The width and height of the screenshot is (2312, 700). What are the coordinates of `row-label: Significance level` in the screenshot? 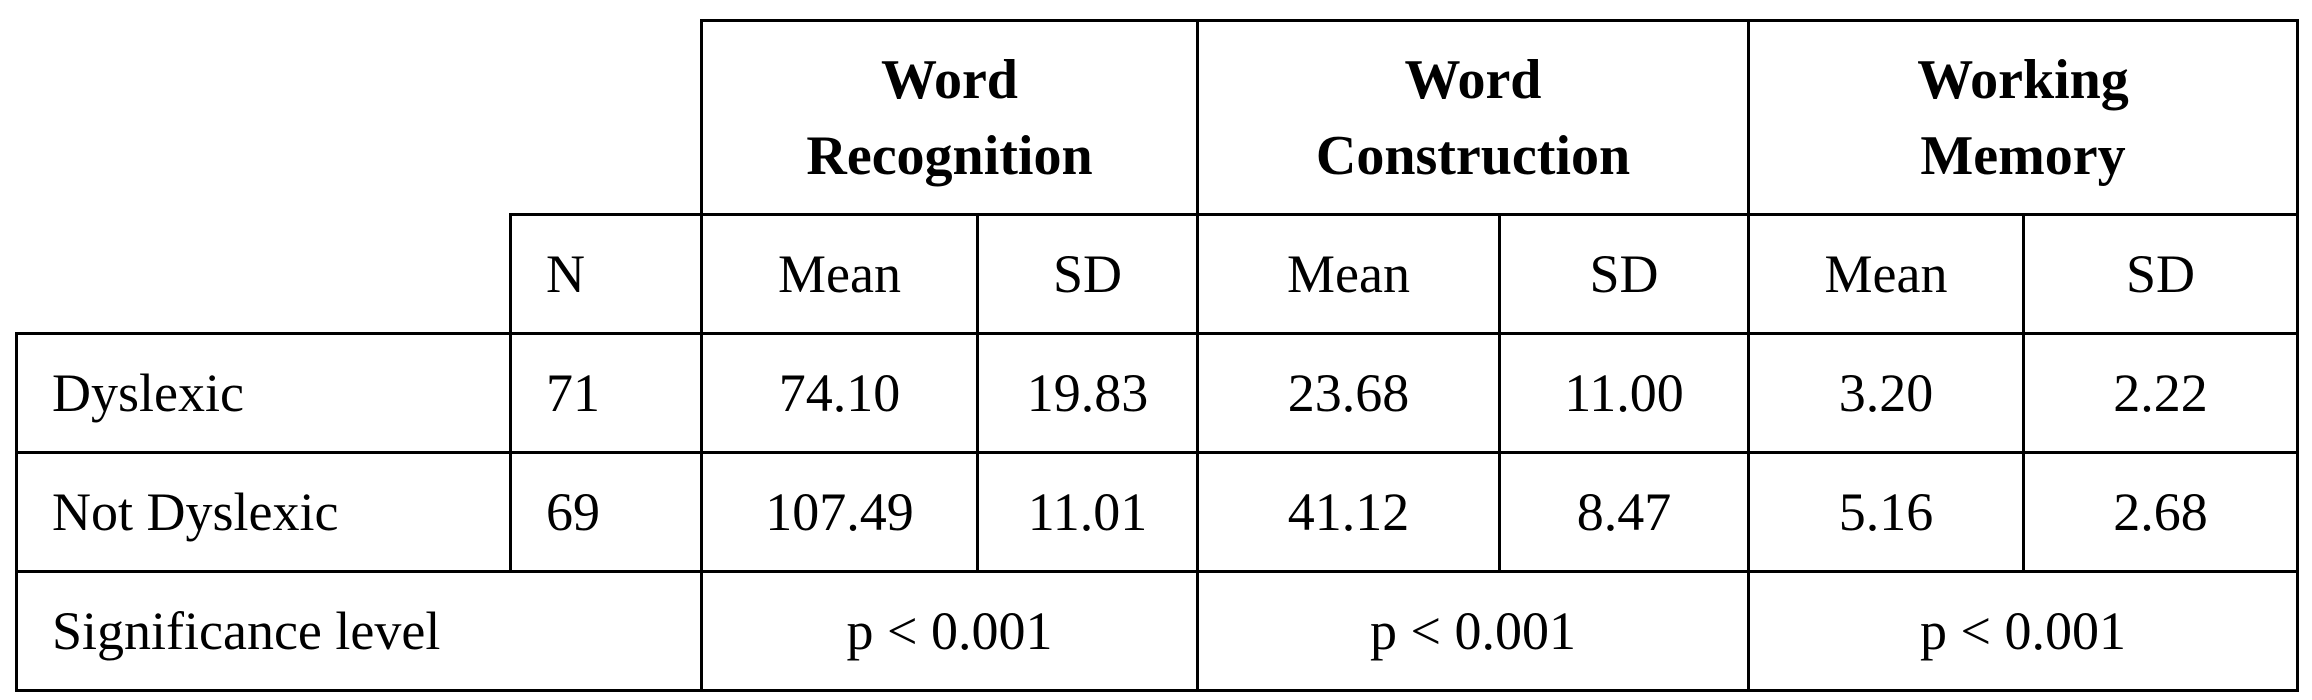 It's located at (359, 631).